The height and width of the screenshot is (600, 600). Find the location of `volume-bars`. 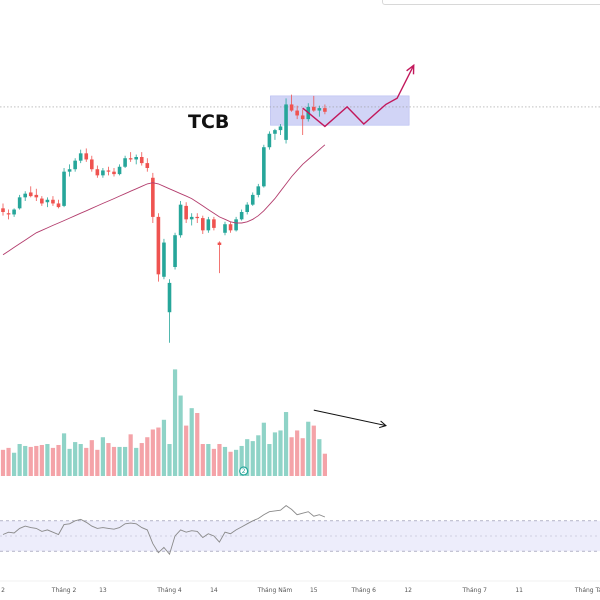

volume-bars is located at coordinates (163, 422).